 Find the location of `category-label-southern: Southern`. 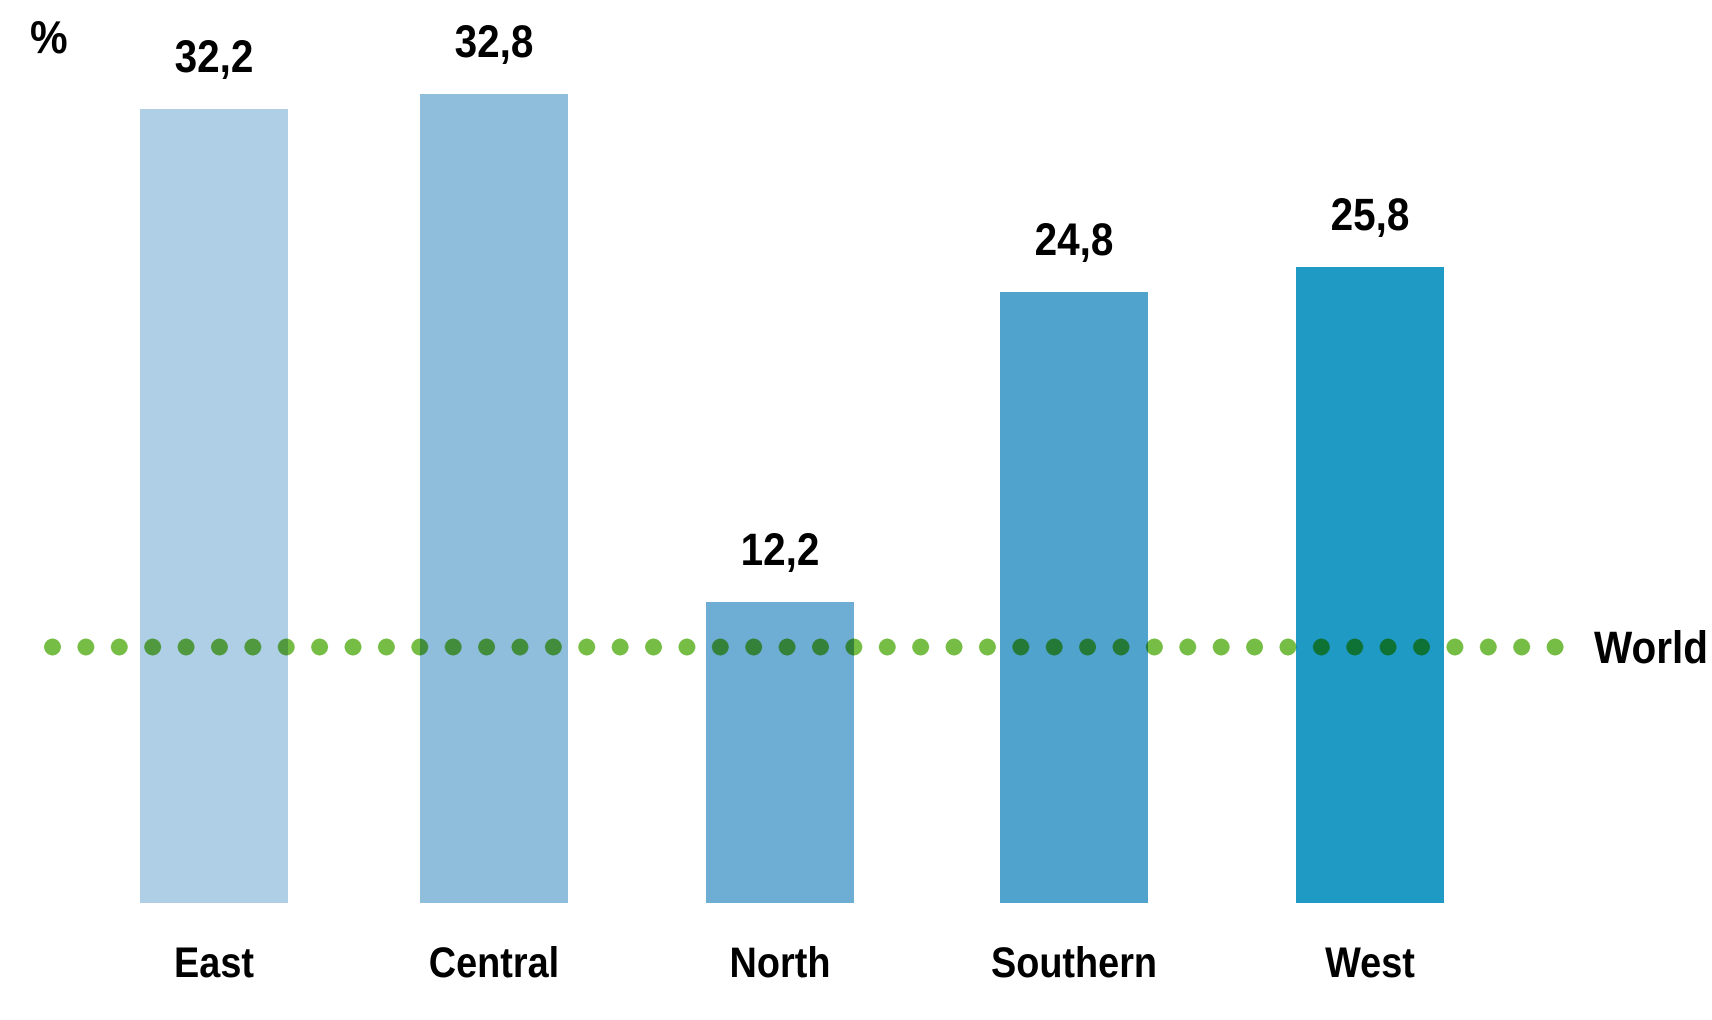

category-label-southern: Southern is located at coordinates (1074, 963).